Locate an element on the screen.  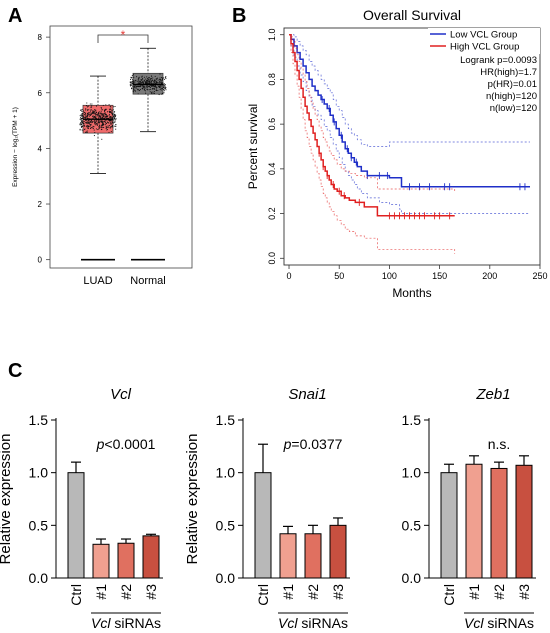
stats-line: Logrank p=0.0093 is located at coordinates (498, 60).